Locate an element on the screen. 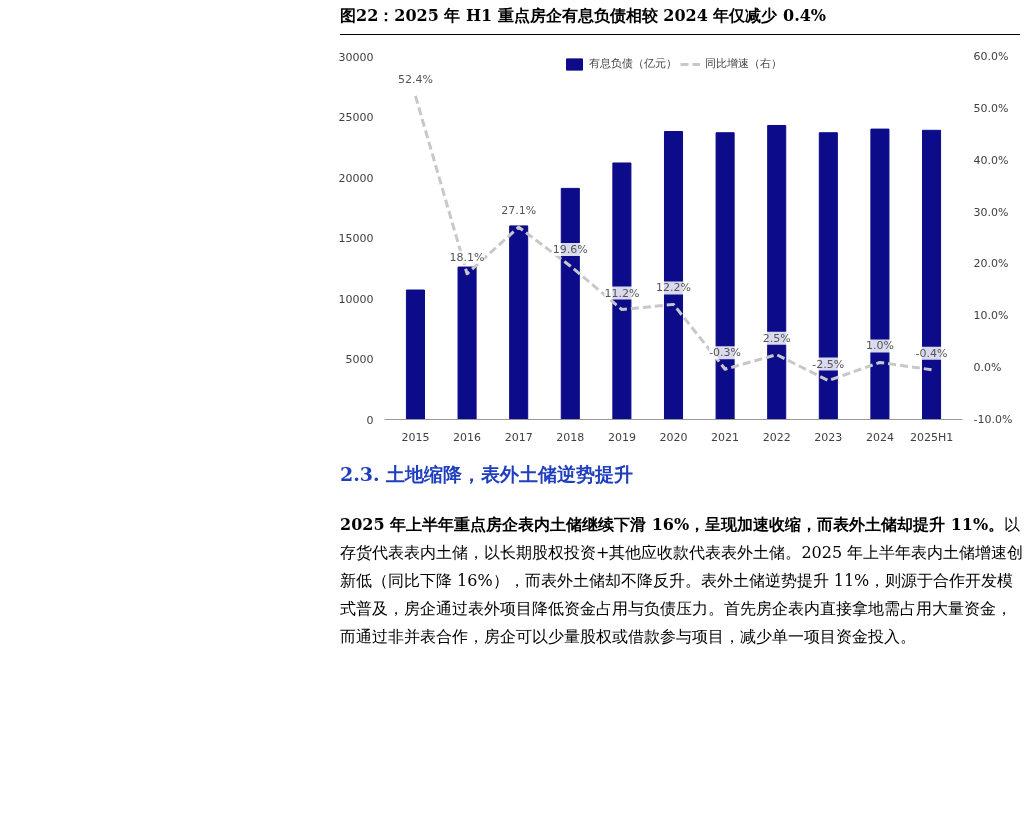 This screenshot has width=1034, height=816. x-tick-label: 2018 is located at coordinates (570, 437).